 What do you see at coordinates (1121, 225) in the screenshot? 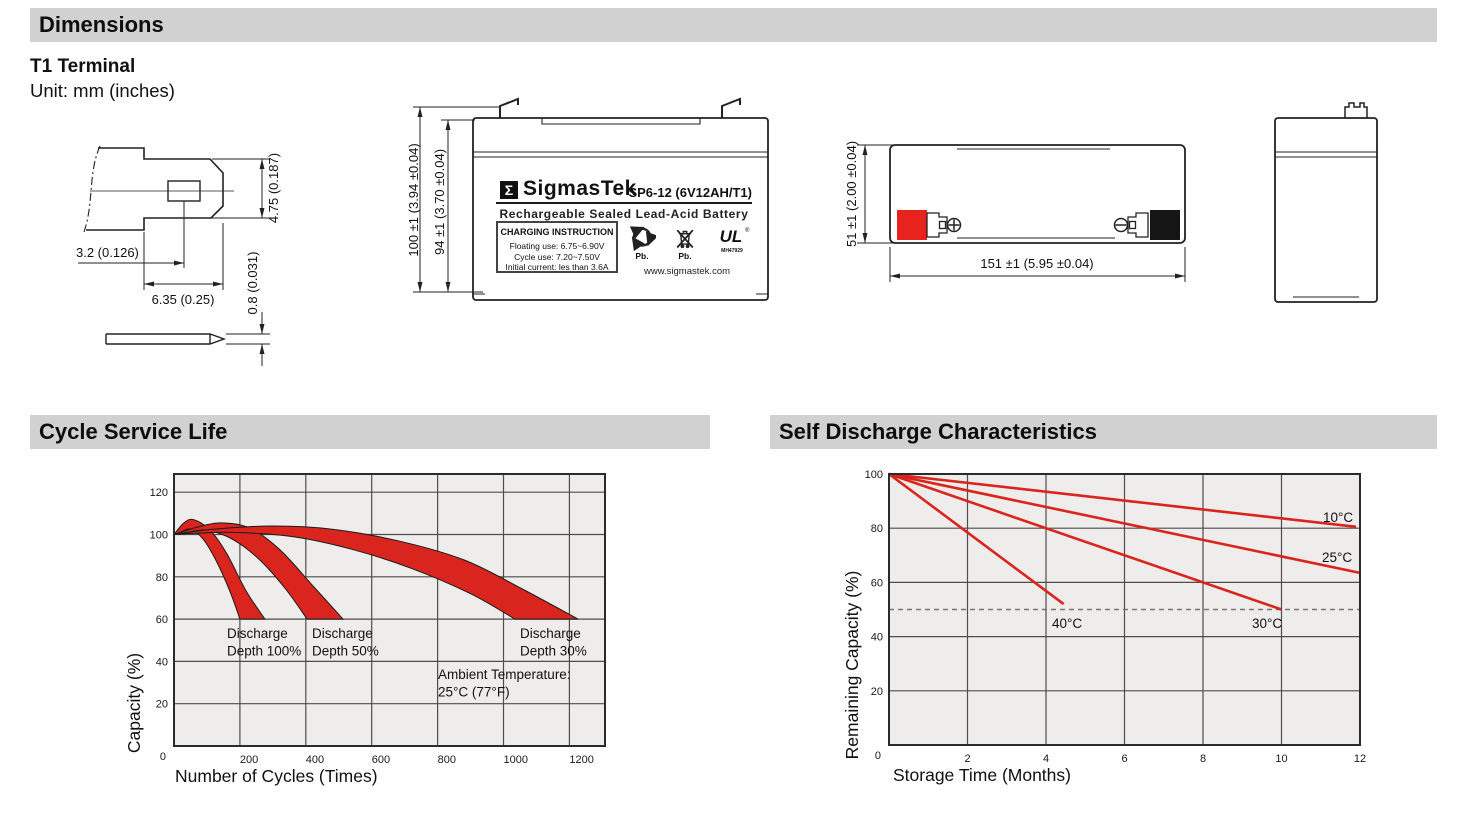
I see `minus-symbol` at bounding box center [1121, 225].